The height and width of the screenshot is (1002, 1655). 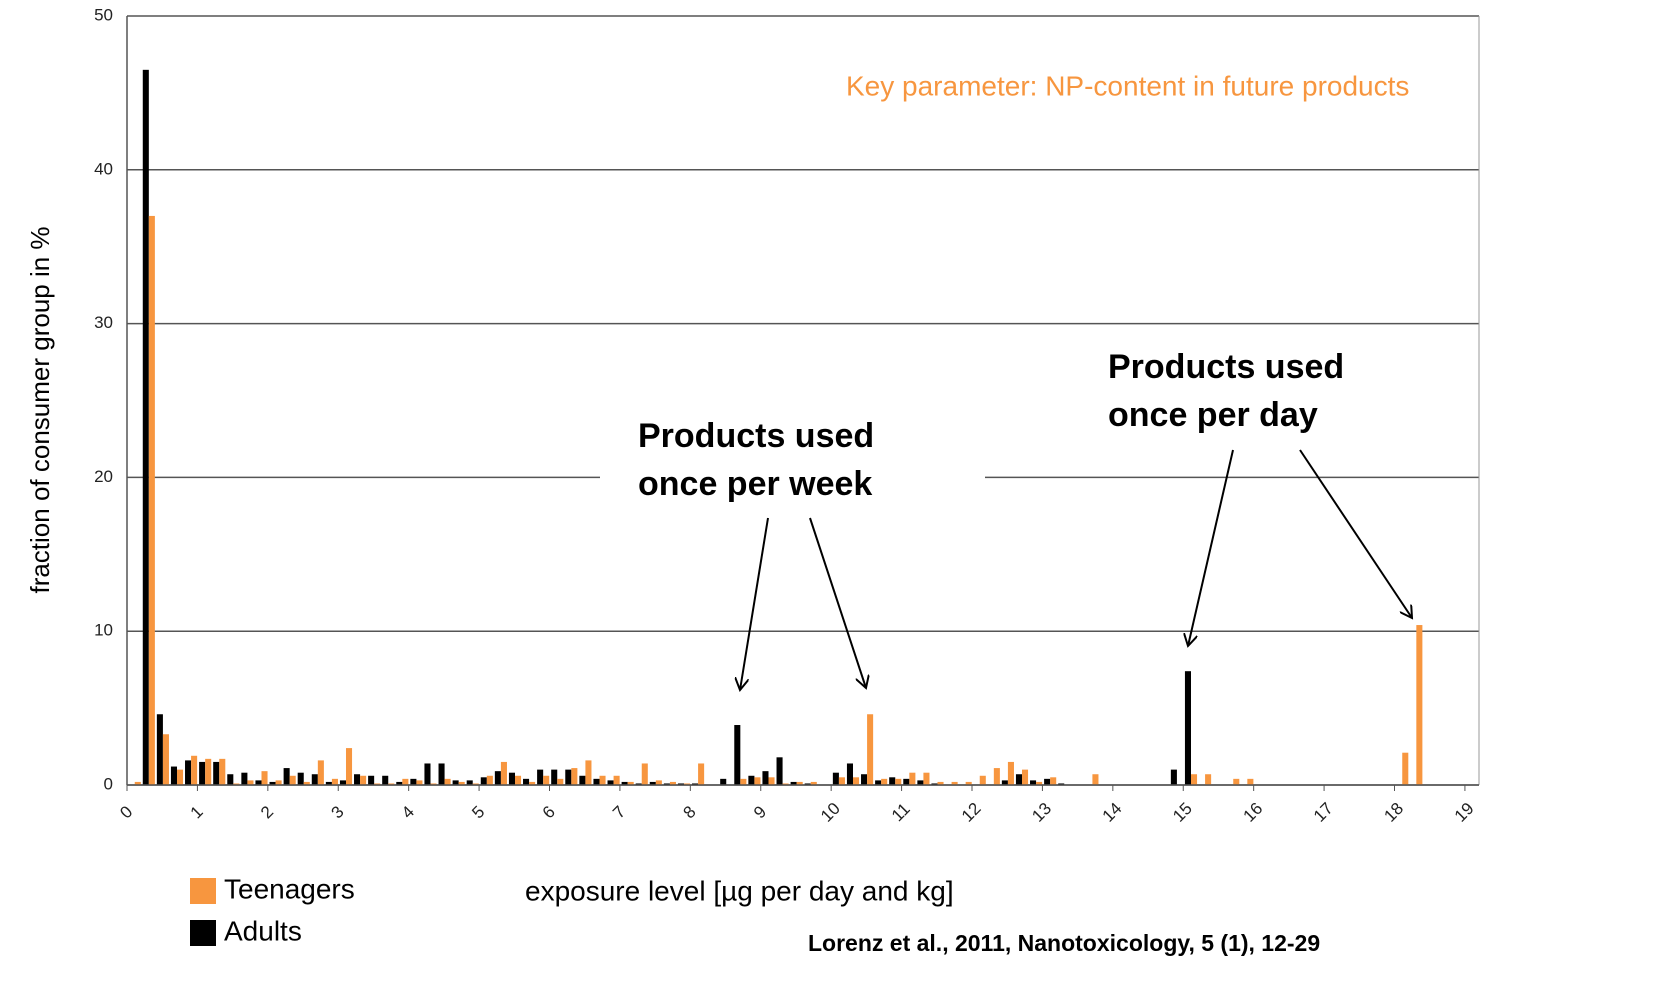 I want to click on y-tick-label: 20, so click(x=103, y=476).